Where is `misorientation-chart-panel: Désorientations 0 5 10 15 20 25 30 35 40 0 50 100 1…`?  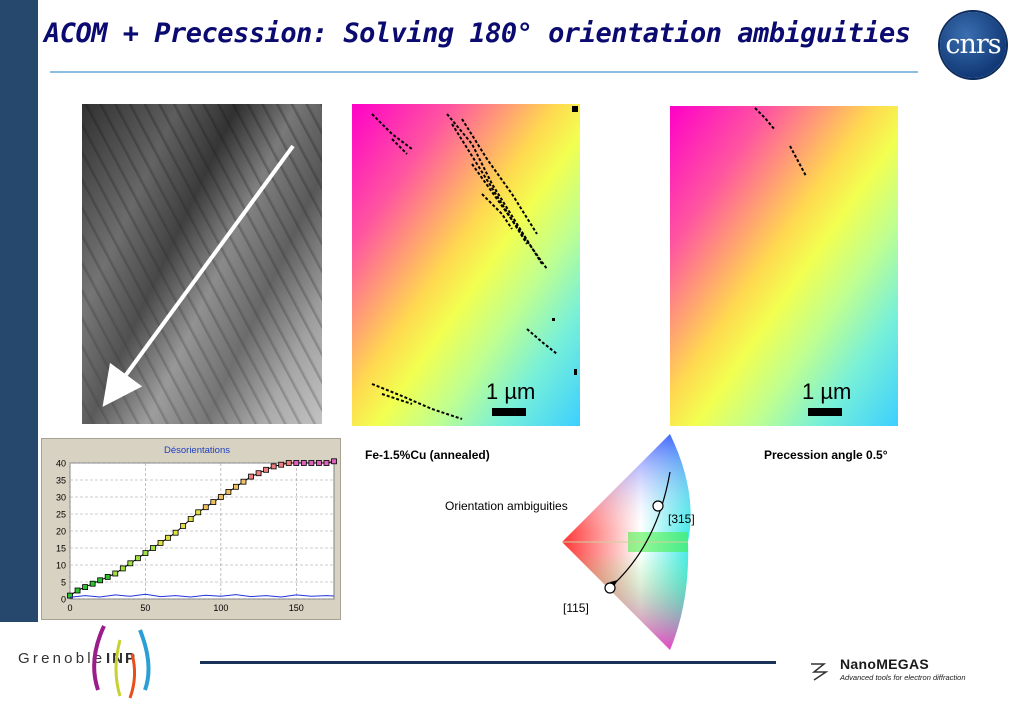 misorientation-chart-panel: Désorientations 0 5 10 15 20 25 30 35 40 0 50 100 1… is located at coordinates (191, 529).